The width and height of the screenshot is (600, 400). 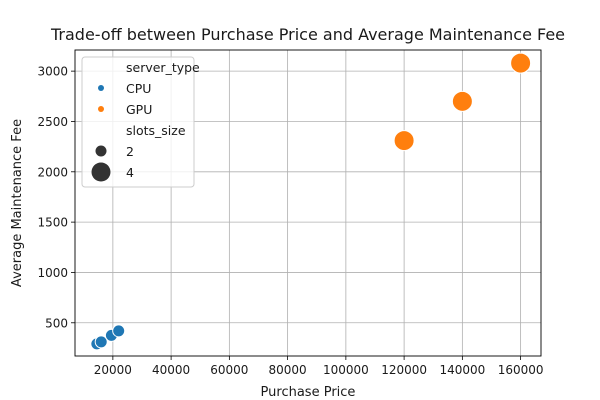 What do you see at coordinates (139, 109) in the screenshot?
I see `legend-gpu-label: GPU` at bounding box center [139, 109].